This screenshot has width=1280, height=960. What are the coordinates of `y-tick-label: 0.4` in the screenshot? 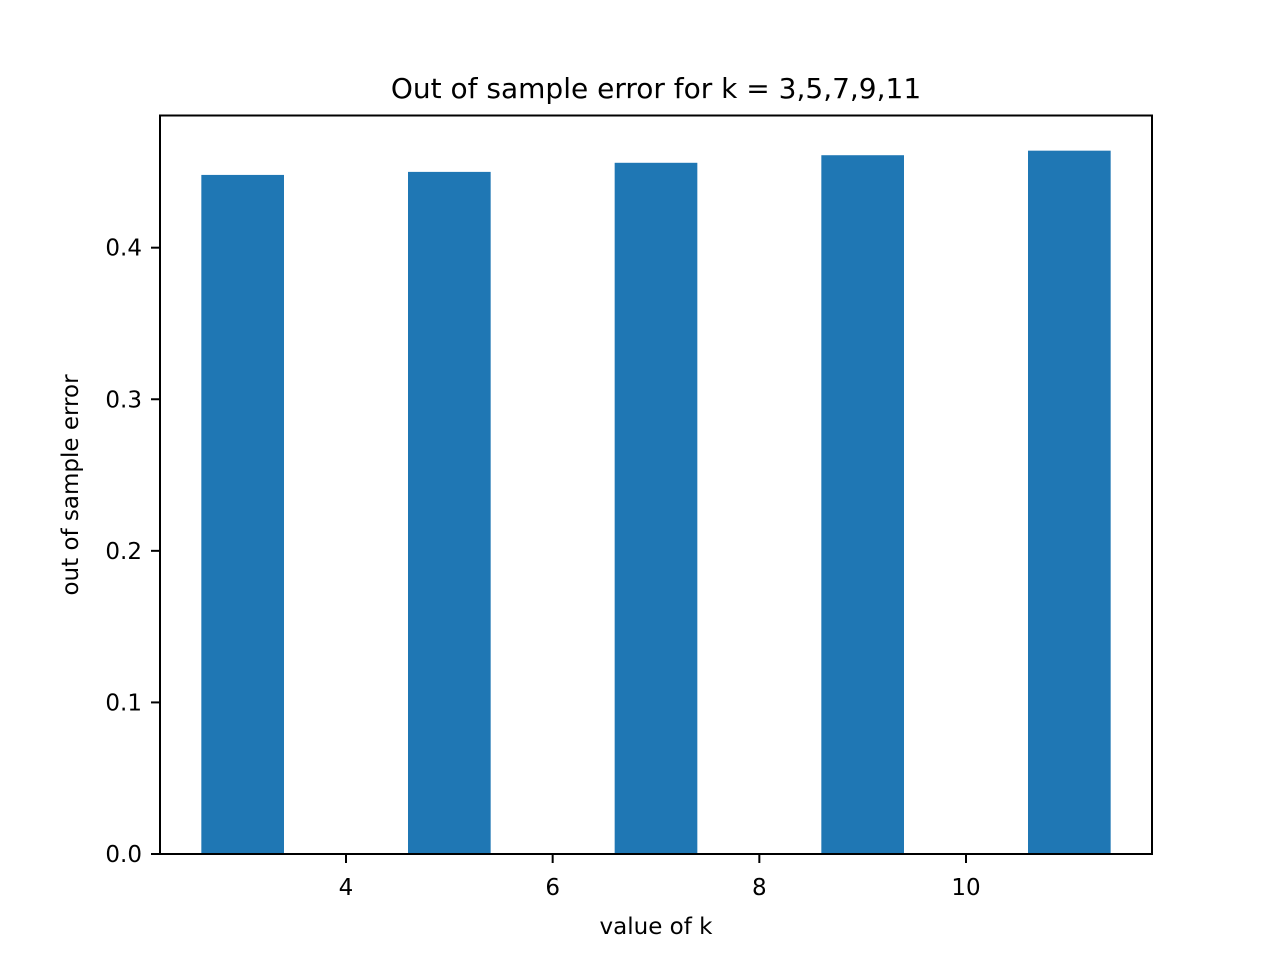 It's located at (123, 249).